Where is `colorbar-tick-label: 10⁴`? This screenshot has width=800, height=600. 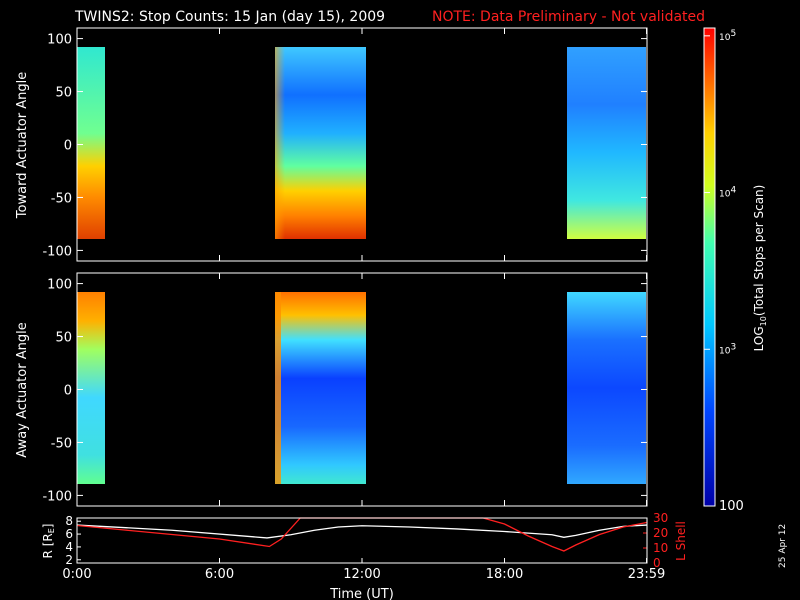 colorbar-tick-label: 10⁴ is located at coordinates (727, 193).